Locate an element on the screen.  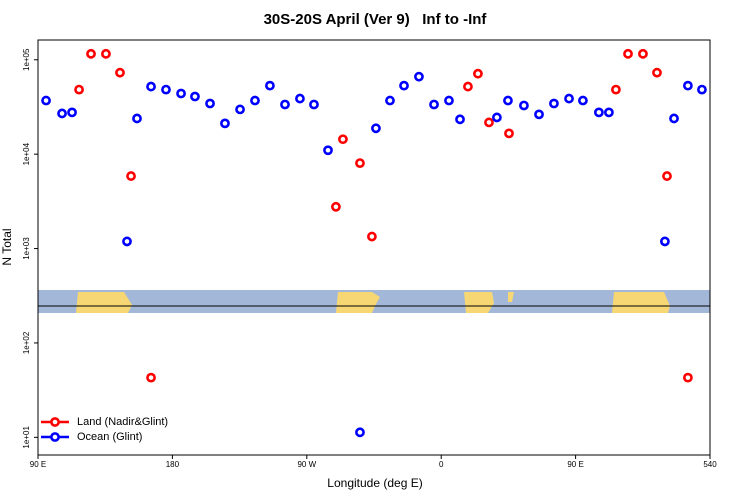
legend-label: Land (Nadir&Glint) is located at coordinates (122, 422).